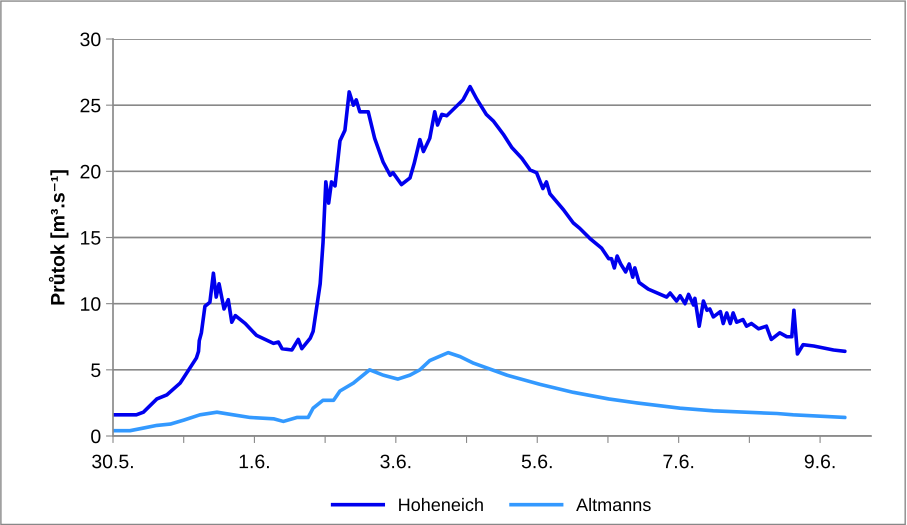 This screenshot has height=525, width=907. What do you see at coordinates (112, 461) in the screenshot?
I see `x-tick-label: 30.5.` at bounding box center [112, 461].